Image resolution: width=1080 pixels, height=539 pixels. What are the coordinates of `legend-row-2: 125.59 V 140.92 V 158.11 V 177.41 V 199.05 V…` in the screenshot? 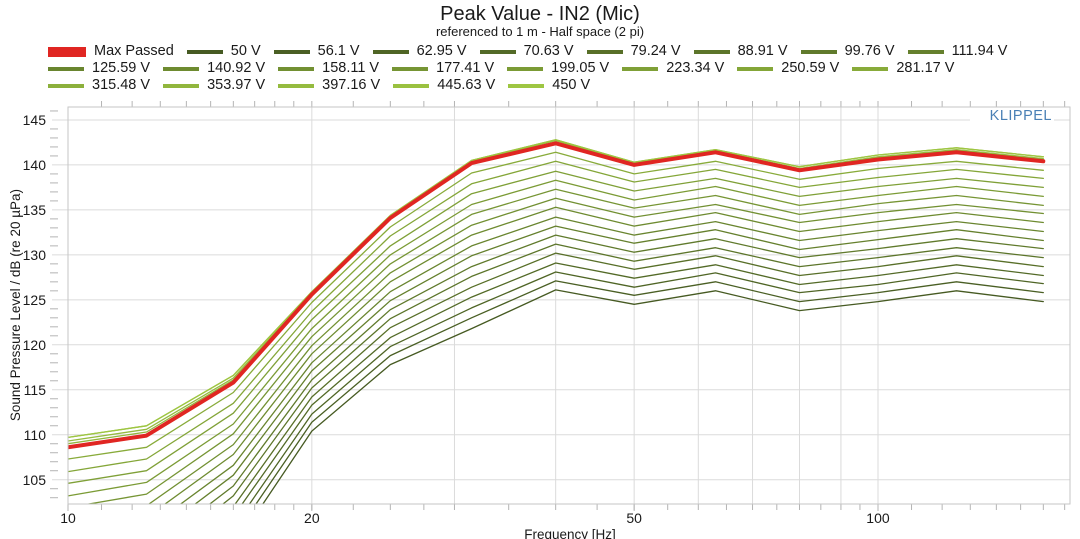 It's located at (563, 68).